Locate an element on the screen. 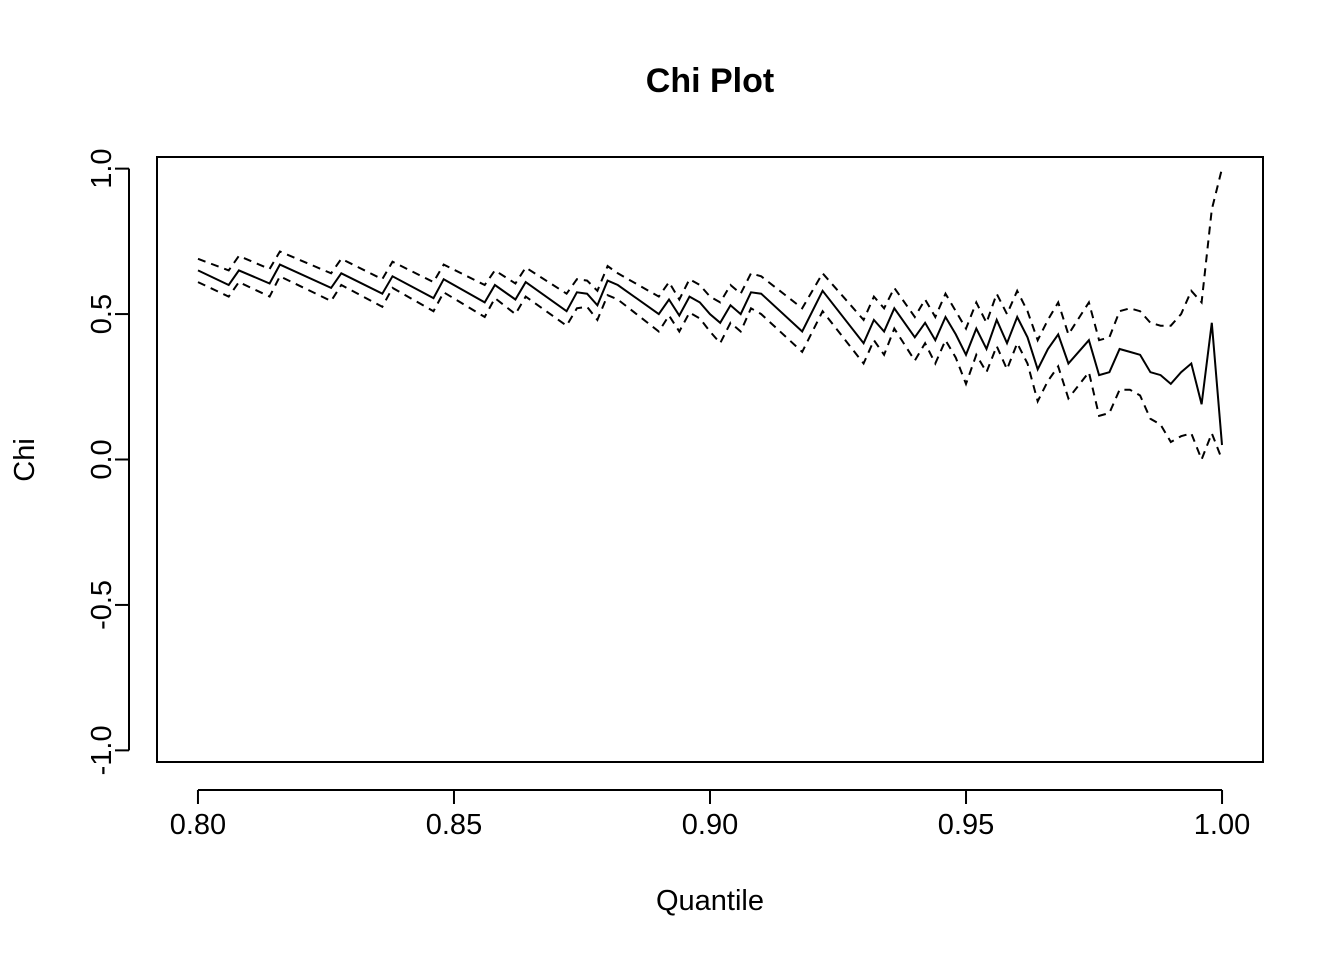  y-tick-label: -0.5 is located at coordinates (102, 605).